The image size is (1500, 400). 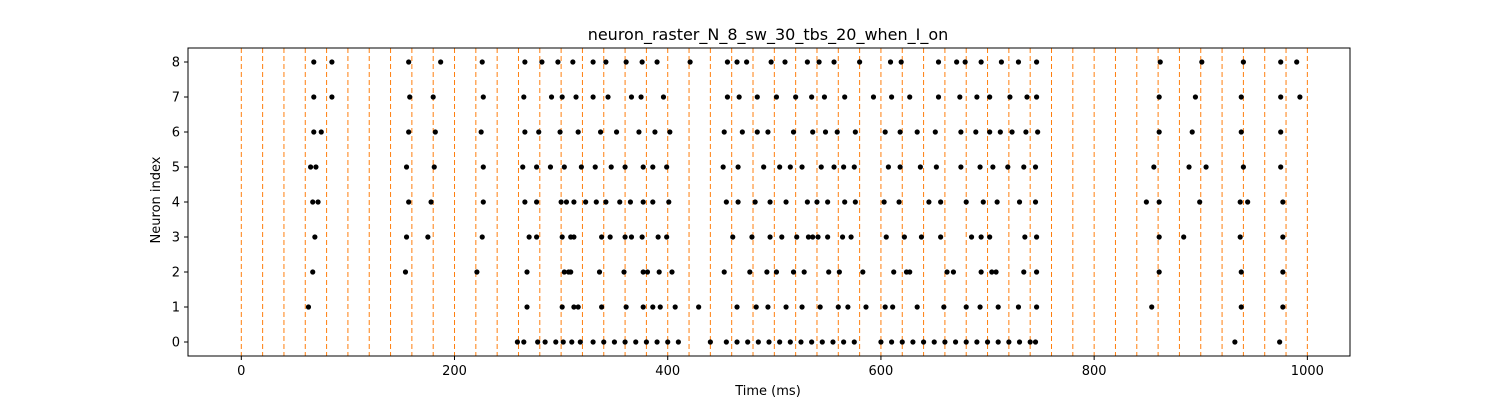 What do you see at coordinates (1094, 371) in the screenshot?
I see `x-tick-label: 800` at bounding box center [1094, 371].